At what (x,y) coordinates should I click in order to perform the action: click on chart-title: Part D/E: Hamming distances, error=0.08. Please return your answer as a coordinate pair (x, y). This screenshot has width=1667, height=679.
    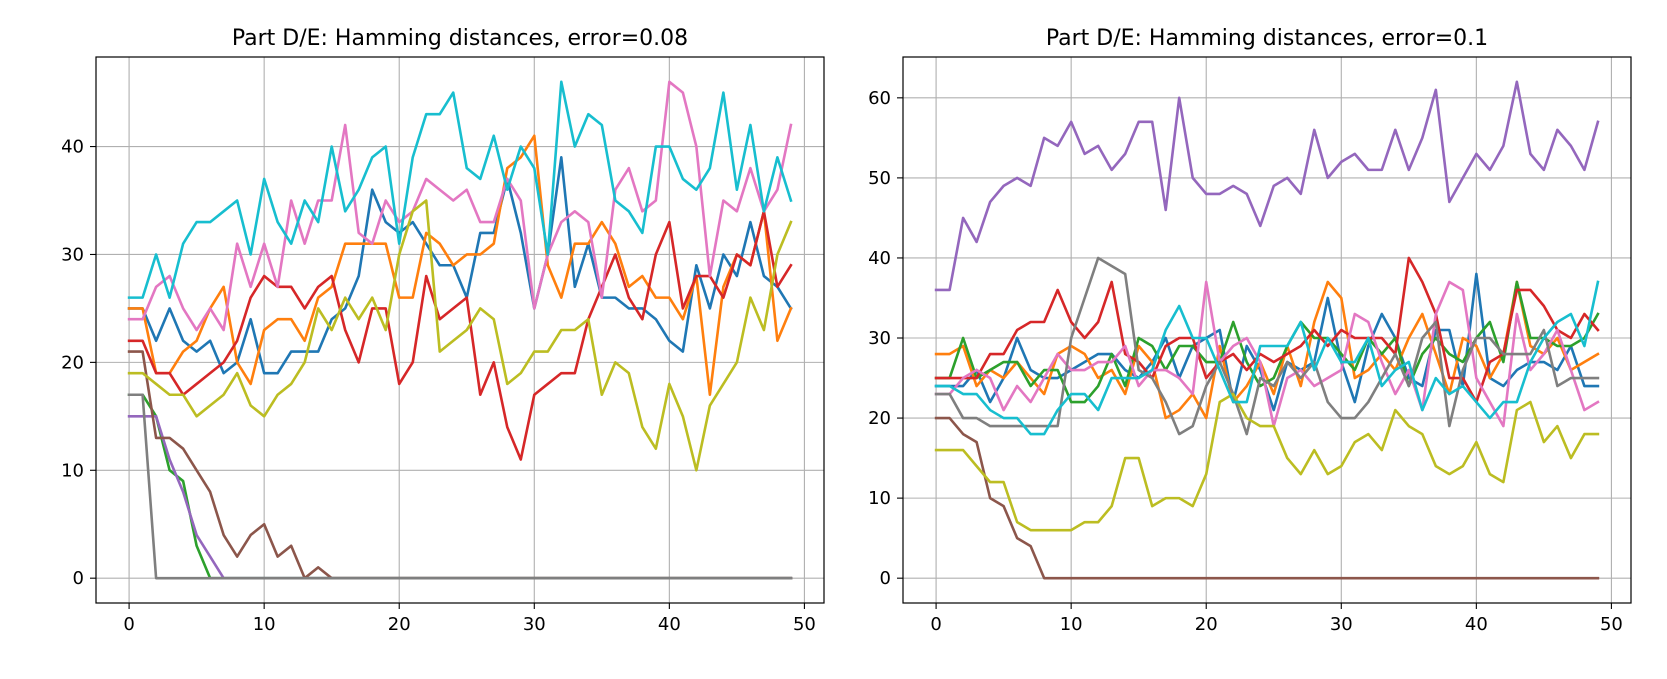
    Looking at the image, I should click on (460, 38).